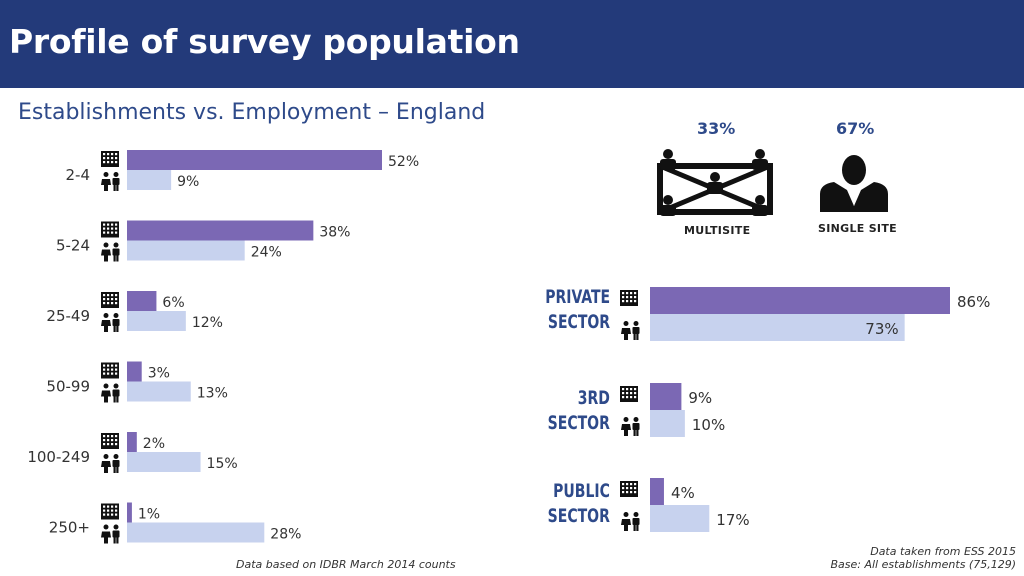  What do you see at coordinates (973, 302) in the screenshot?
I see `data-label: 86%` at bounding box center [973, 302].